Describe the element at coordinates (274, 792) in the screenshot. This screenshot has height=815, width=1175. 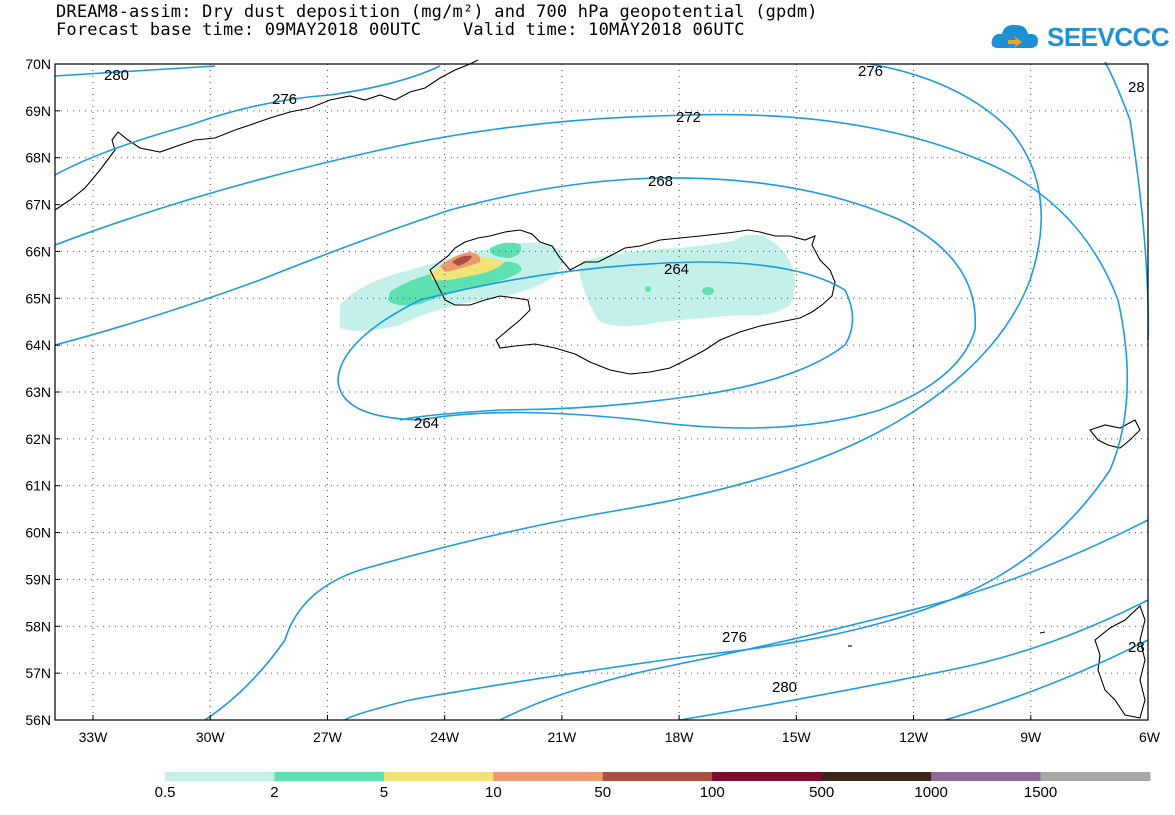
I see `legend-label: 2` at that location.